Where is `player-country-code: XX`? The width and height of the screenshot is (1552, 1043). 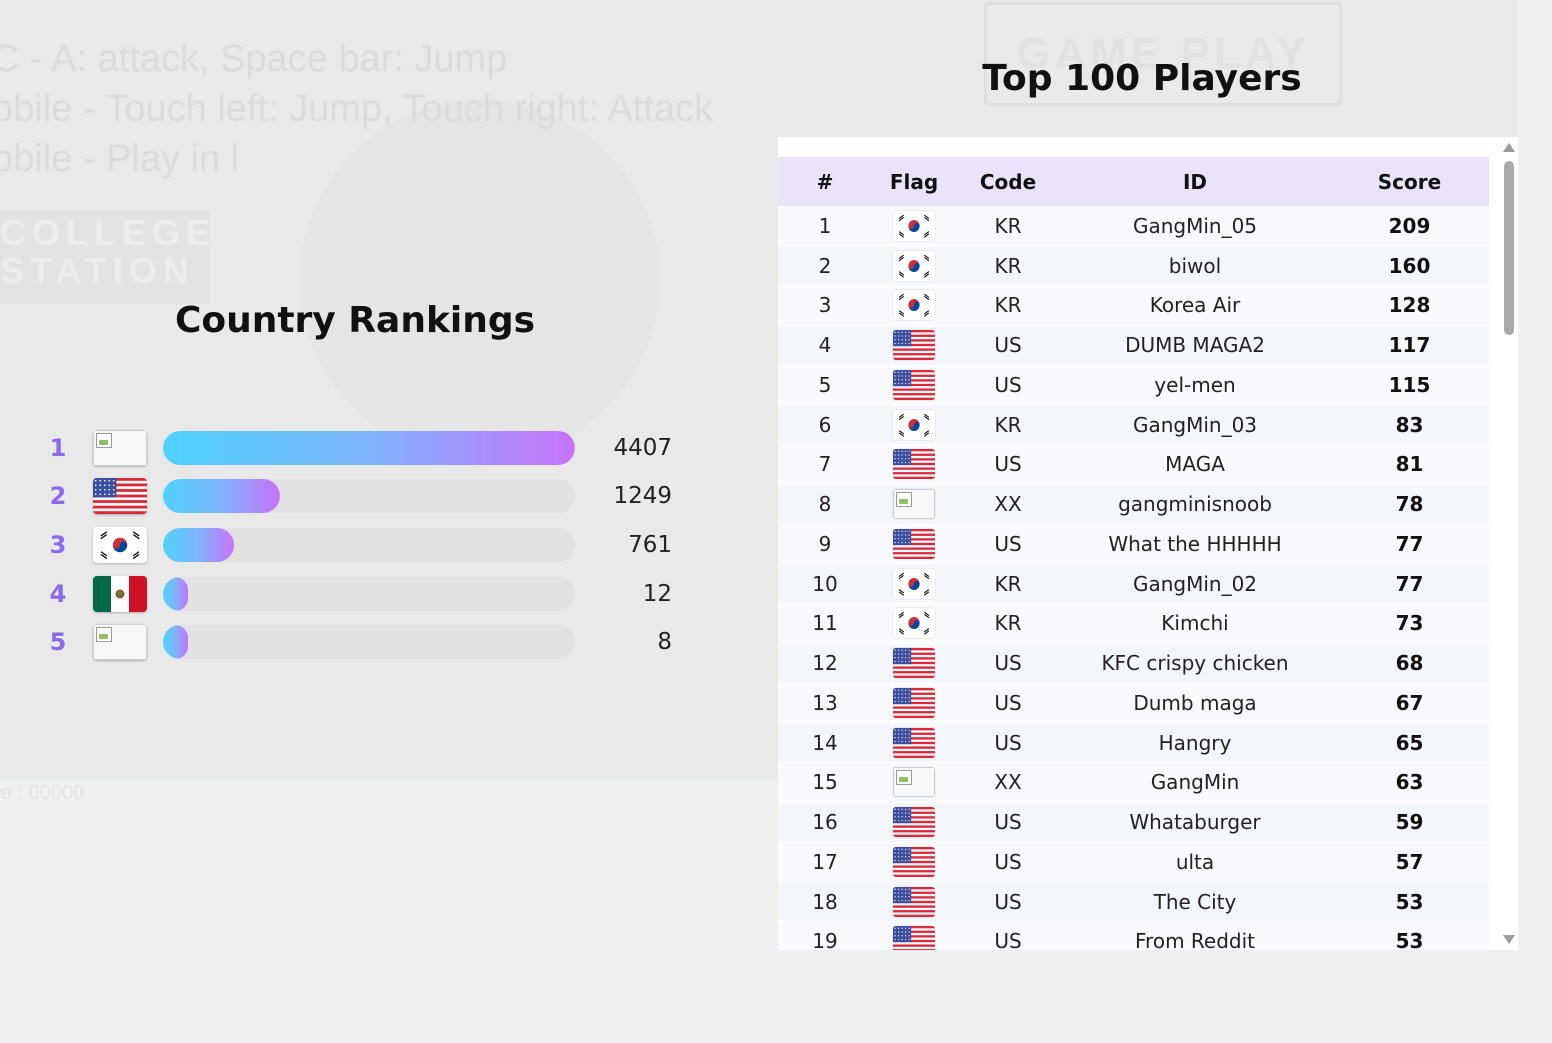
player-country-code: XX is located at coordinates (1008, 782).